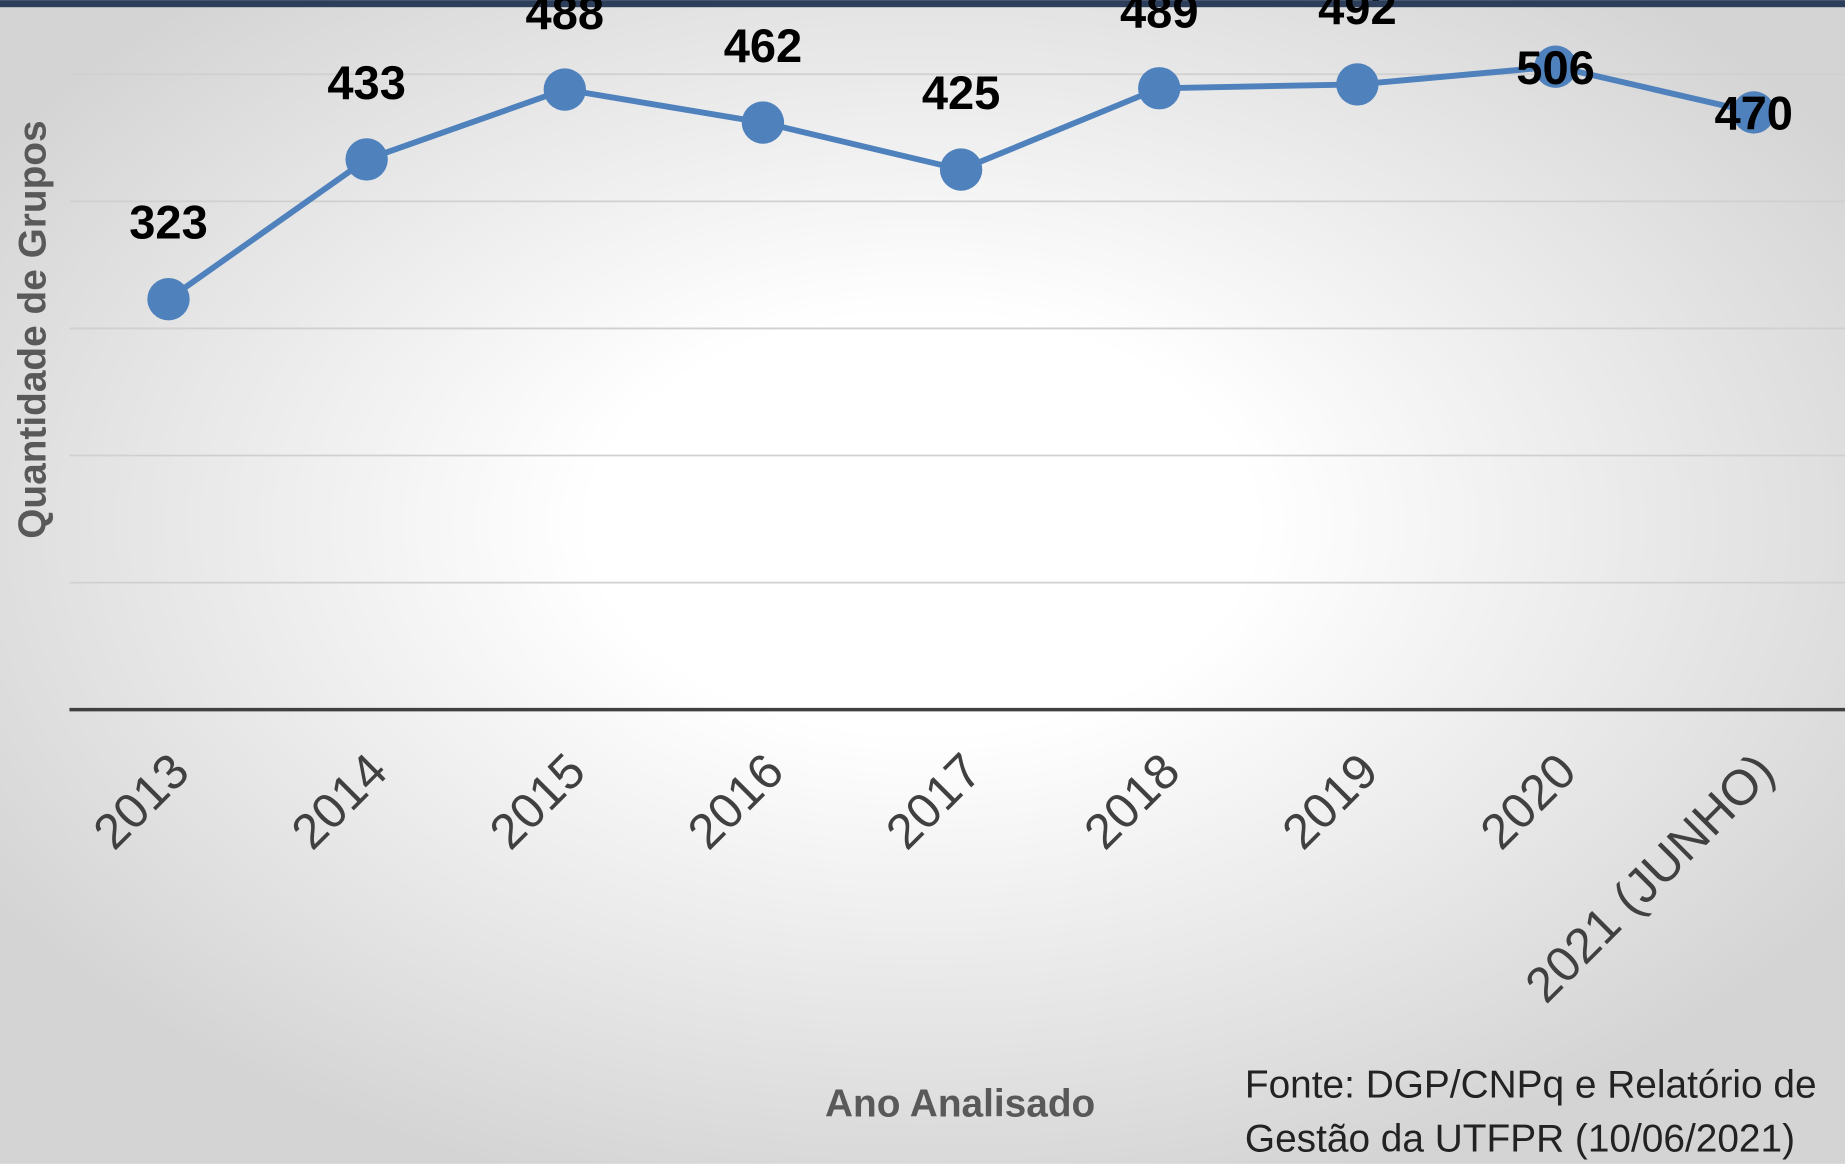 The height and width of the screenshot is (1164, 1845). I want to click on top-bar, so click(922, 4).